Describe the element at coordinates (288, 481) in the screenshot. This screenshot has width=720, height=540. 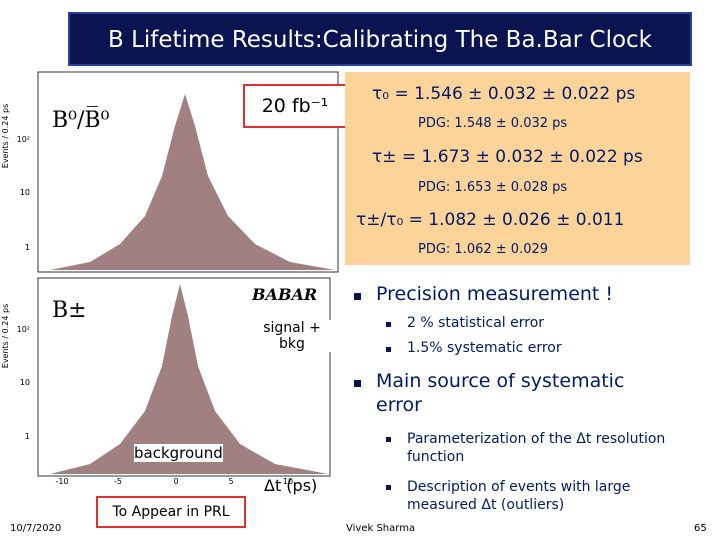
I see `x-tick-label: 10` at that location.